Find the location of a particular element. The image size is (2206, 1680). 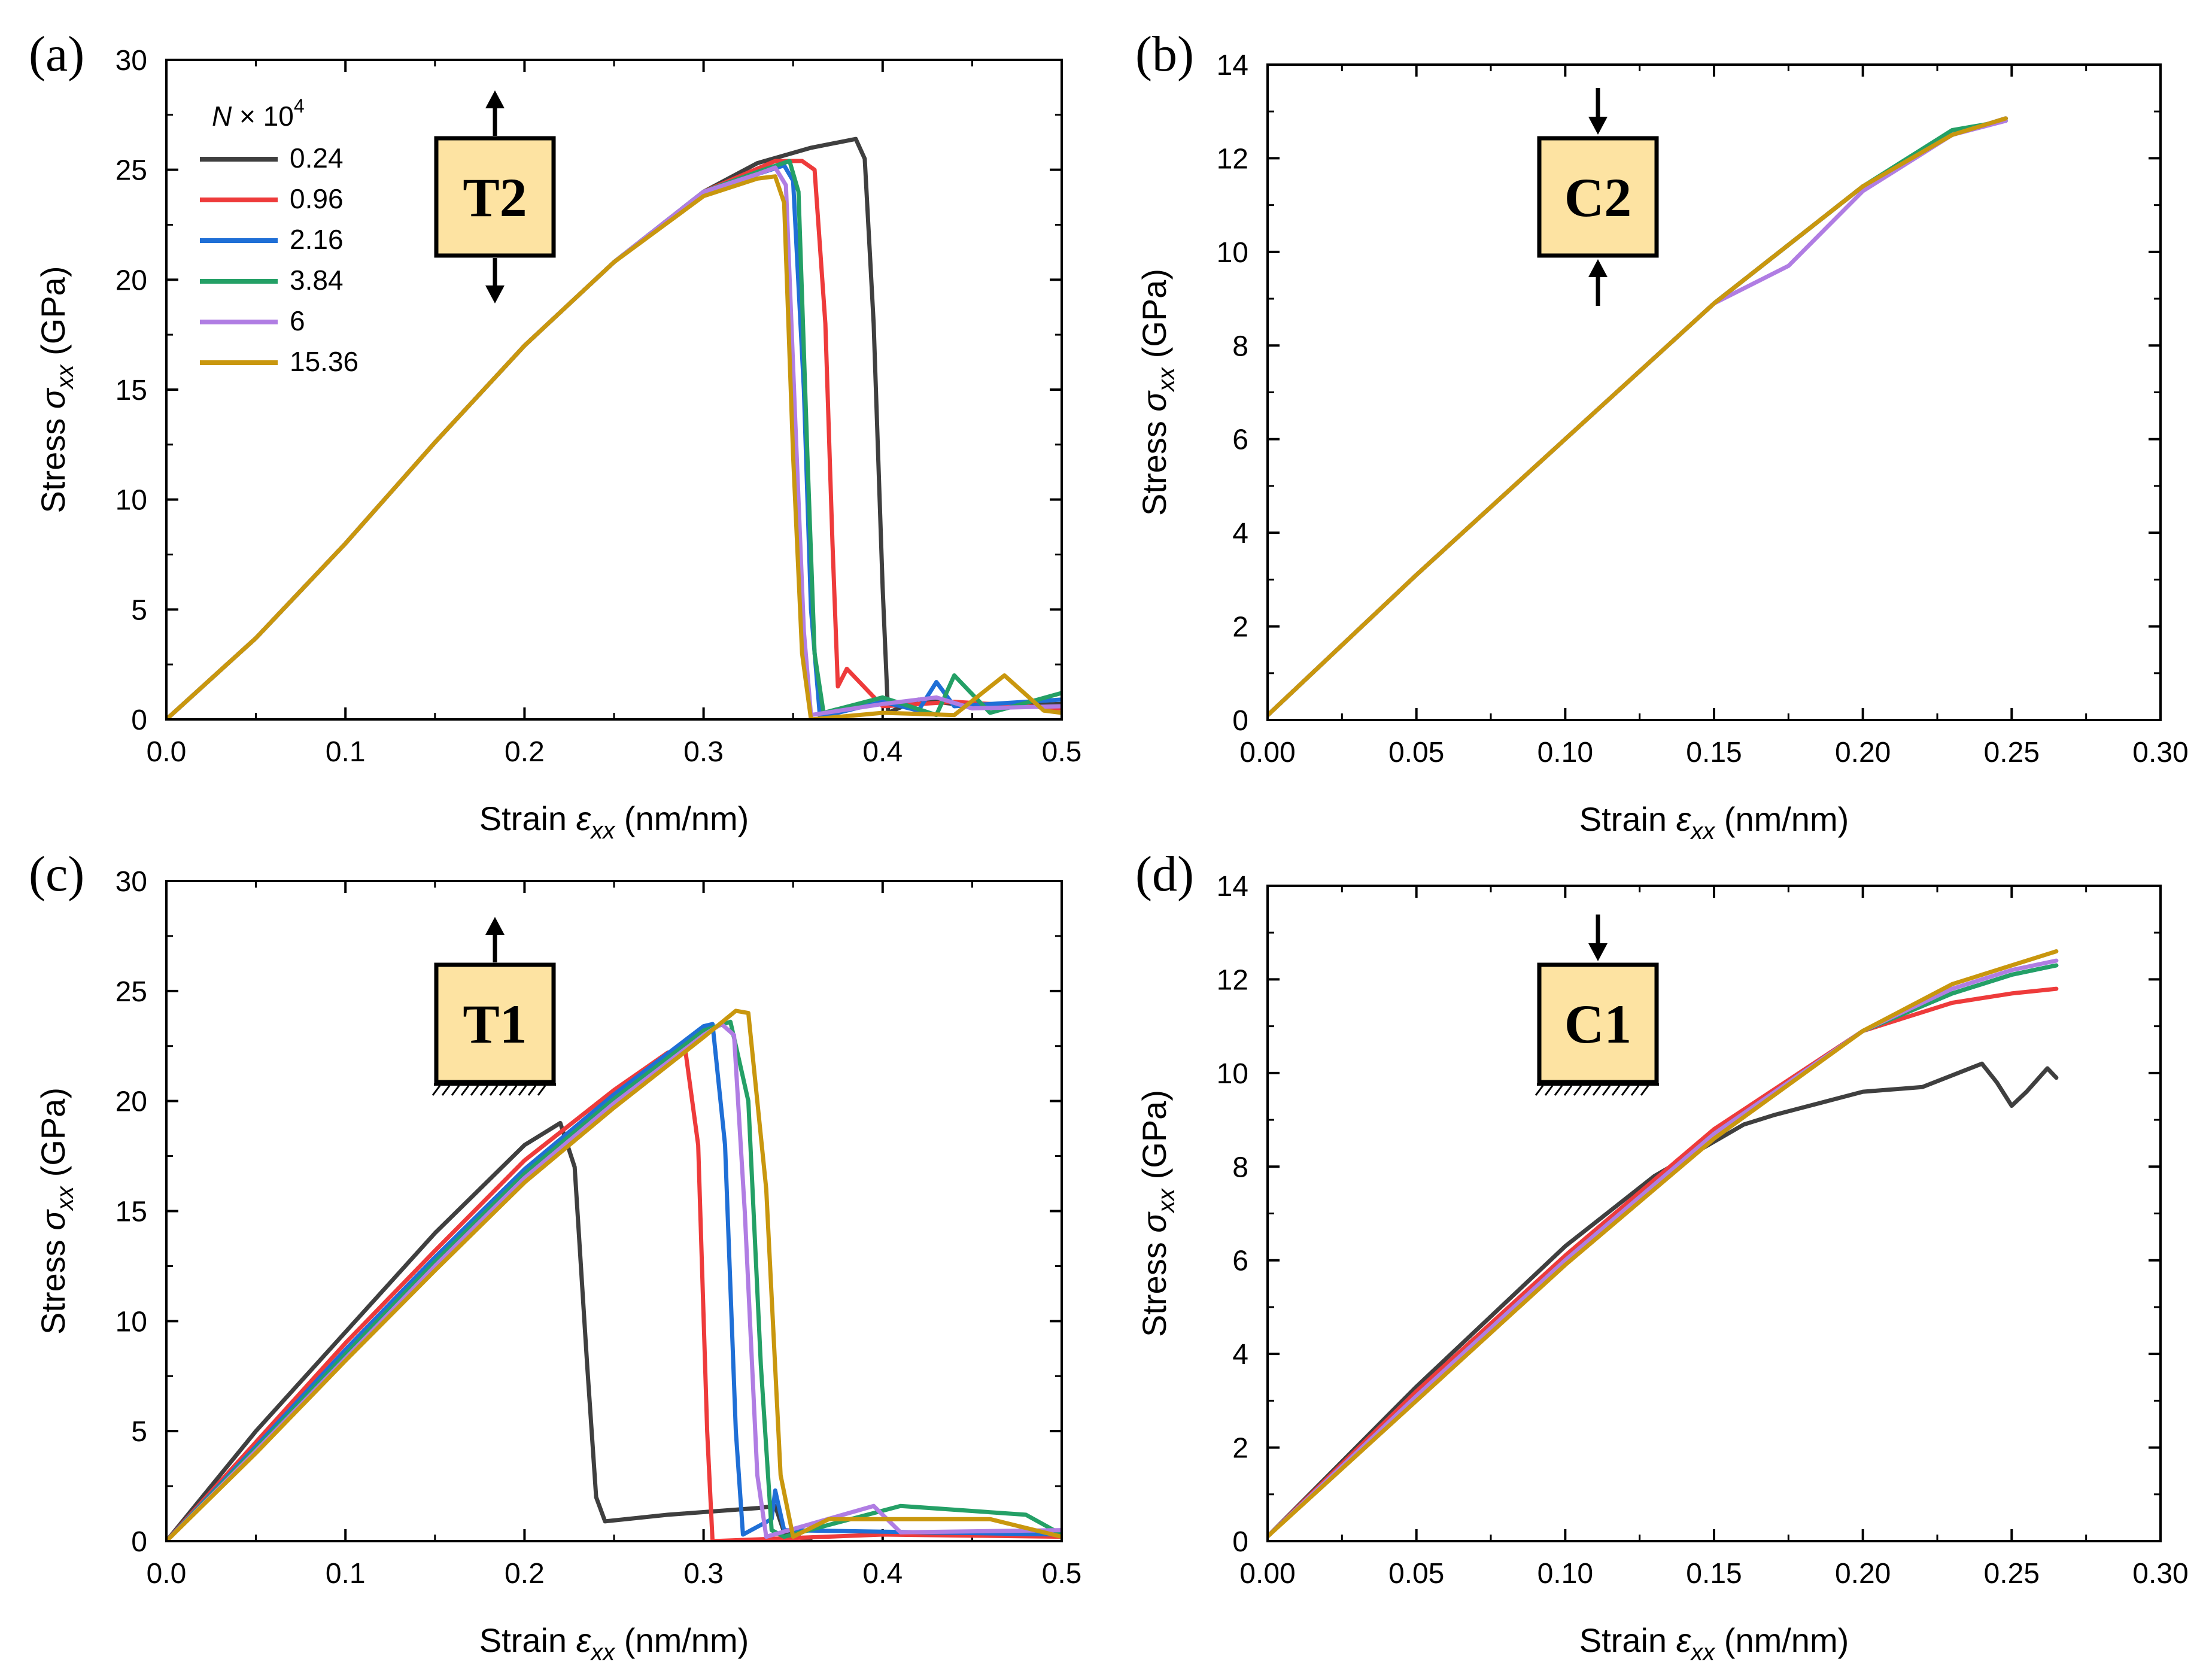

legend-label: 0.24 is located at coordinates (317, 158).